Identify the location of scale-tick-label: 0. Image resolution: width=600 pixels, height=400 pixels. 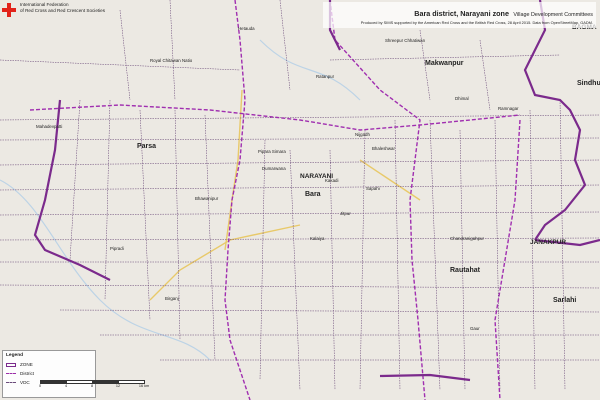
(40, 386).